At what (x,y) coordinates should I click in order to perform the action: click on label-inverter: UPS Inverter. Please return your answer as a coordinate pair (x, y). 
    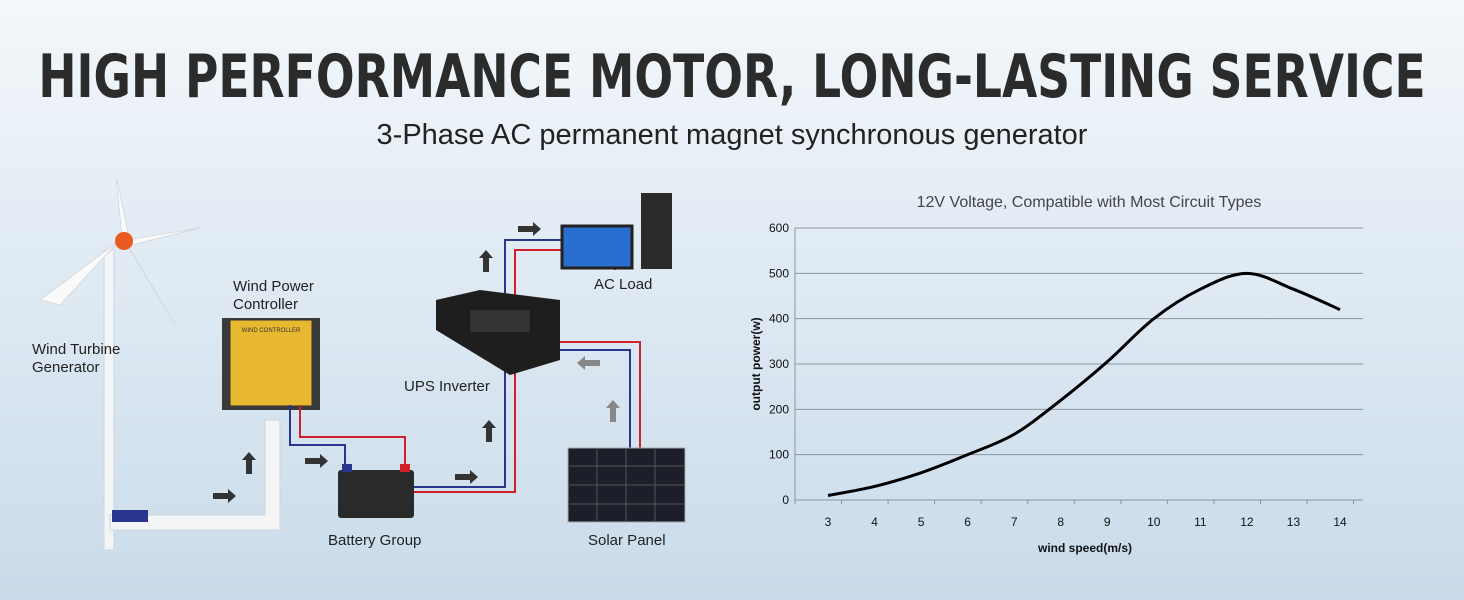
    Looking at the image, I should click on (447, 386).